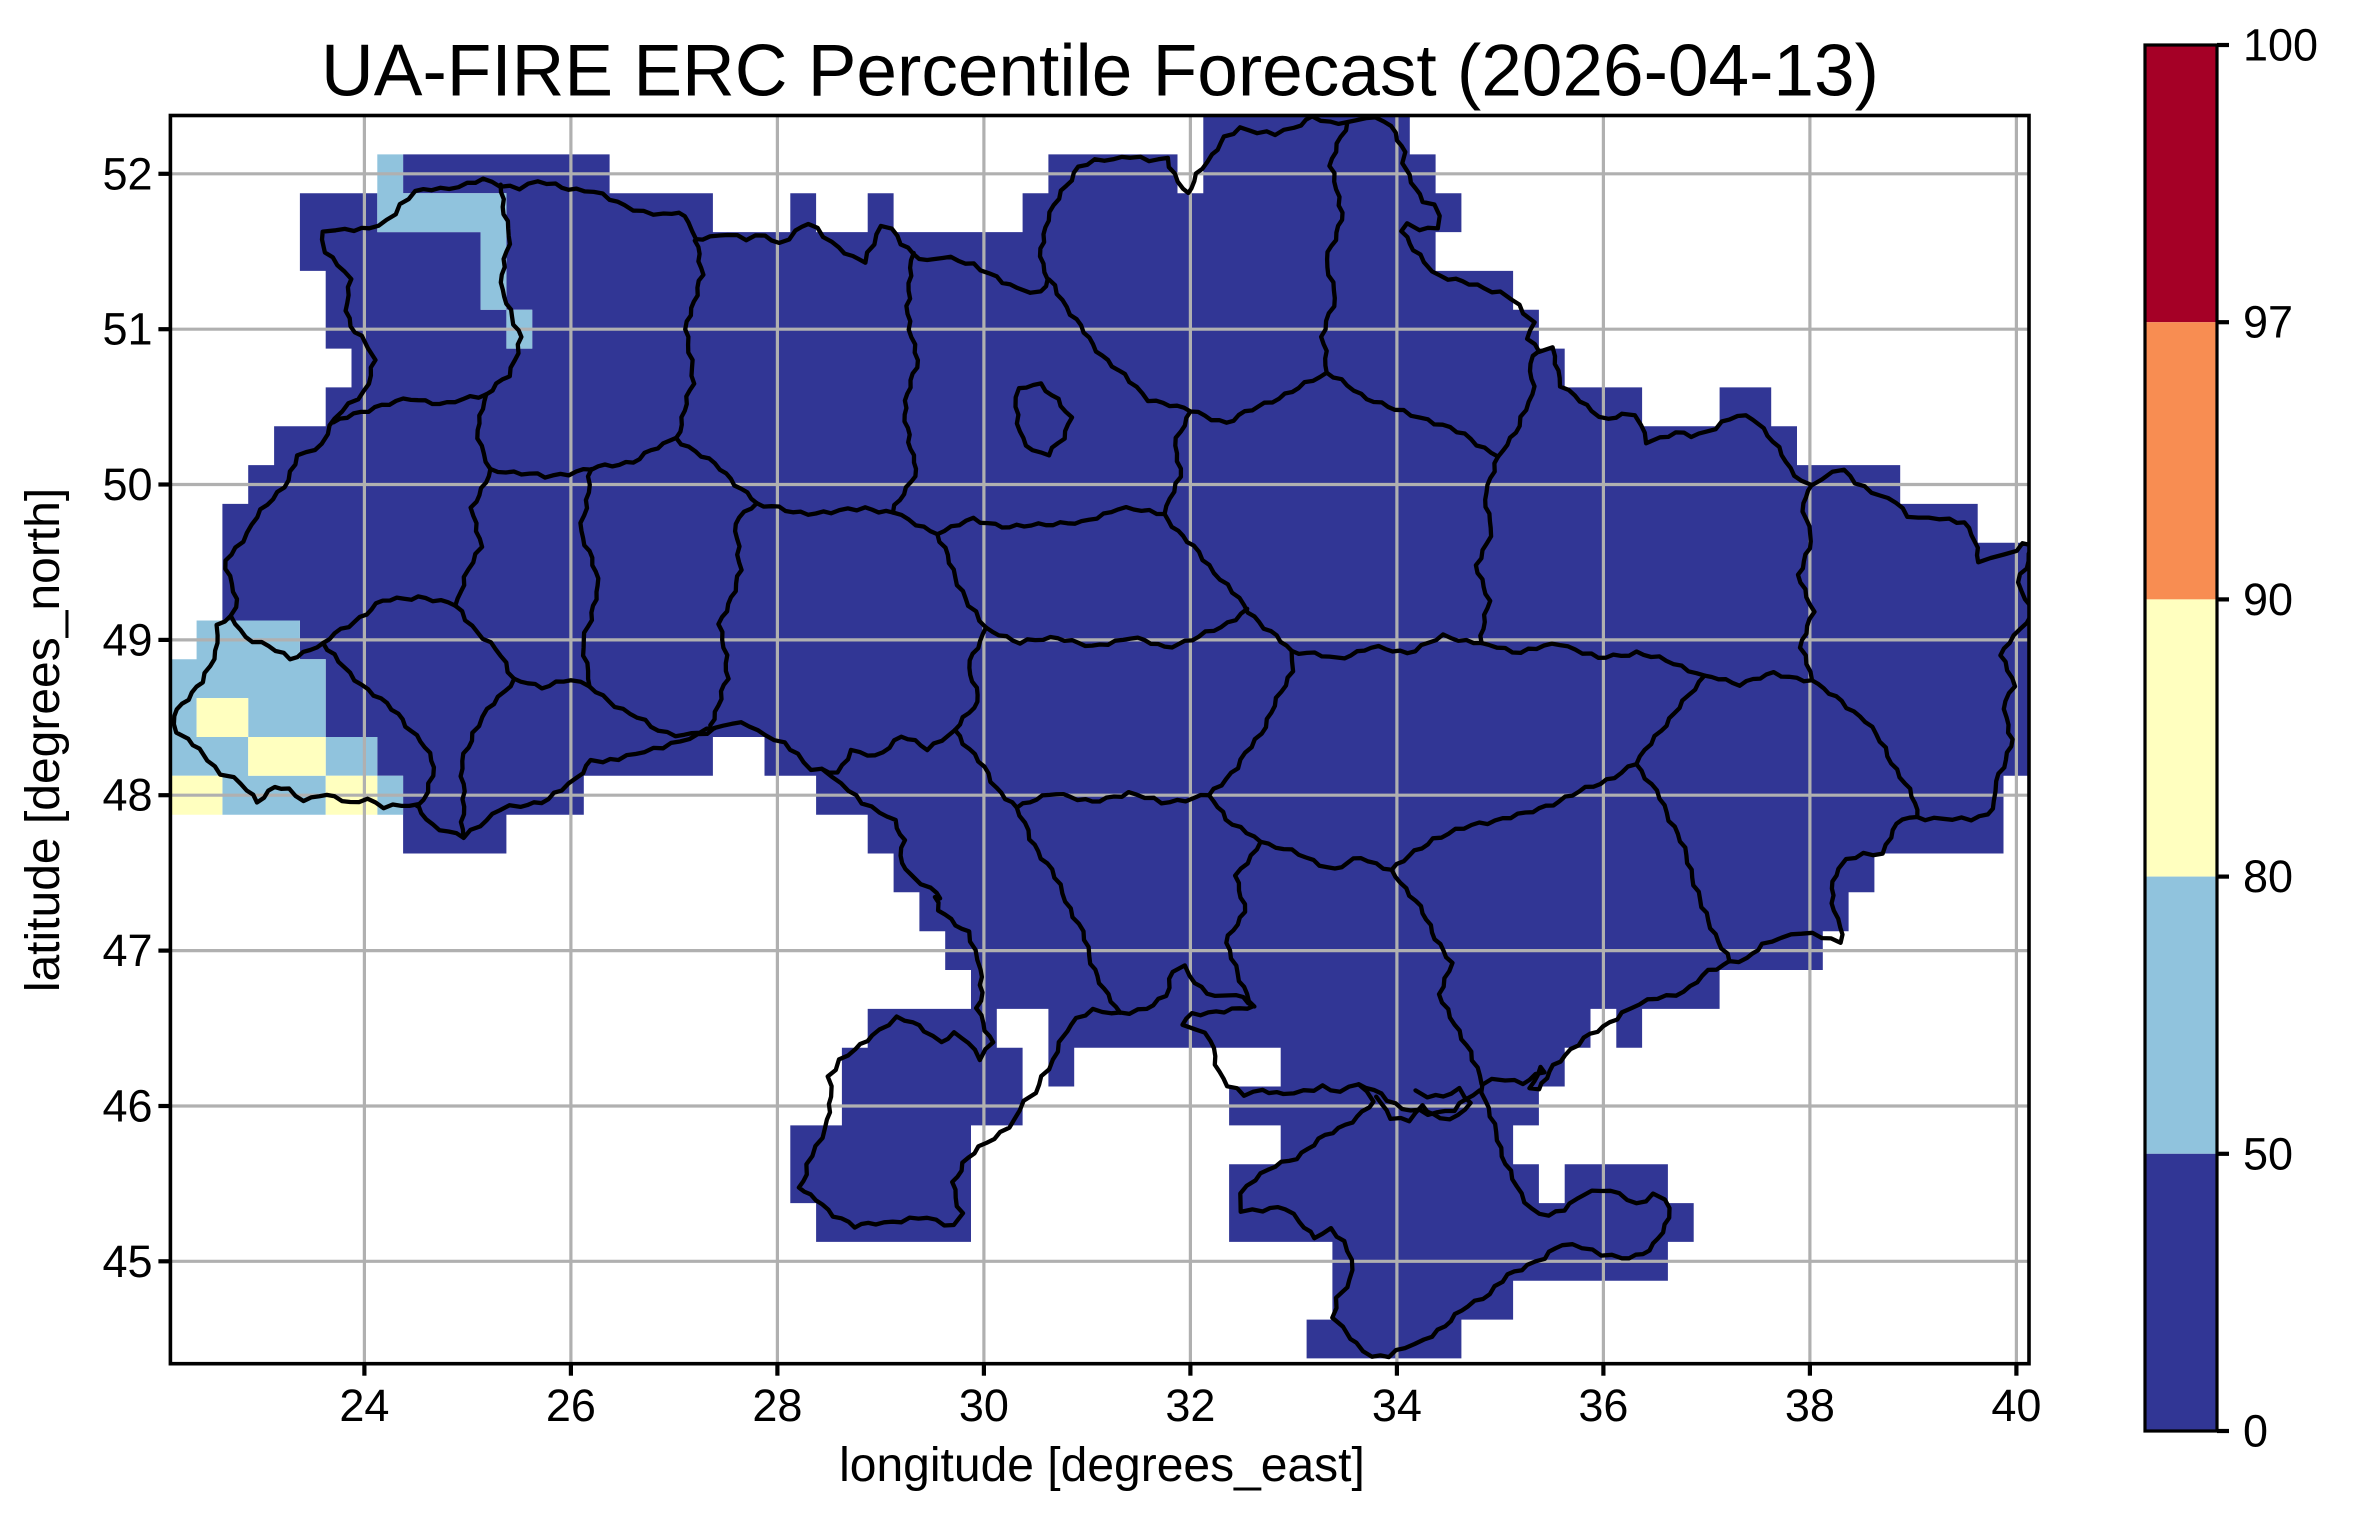 Image resolution: width=2354 pixels, height=1517 pixels. I want to click on svg-text: longitude [degrees_east], so click(1102, 1465).